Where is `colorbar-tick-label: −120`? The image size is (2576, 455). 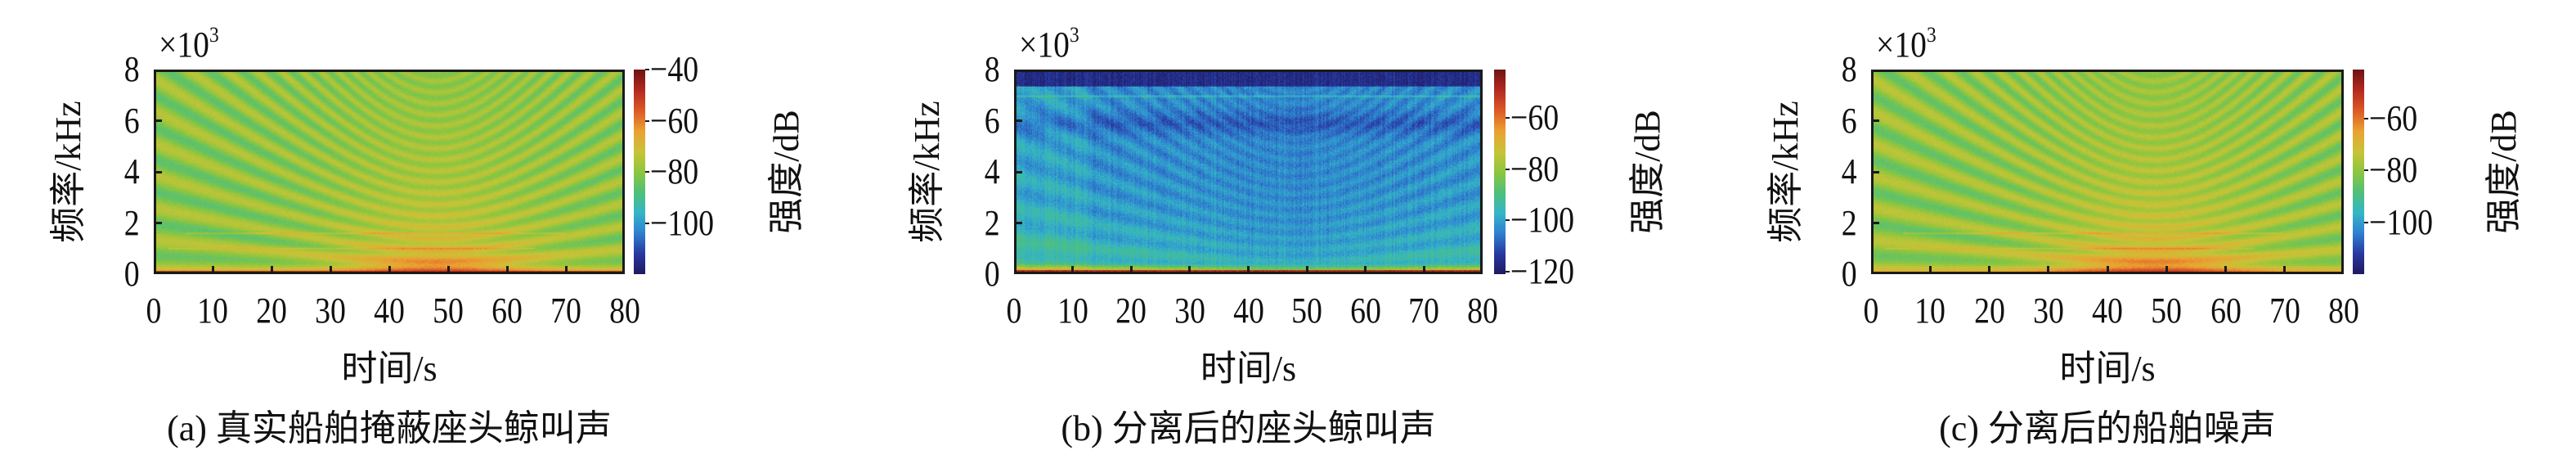
colorbar-tick-label: −120 is located at coordinates (1542, 270).